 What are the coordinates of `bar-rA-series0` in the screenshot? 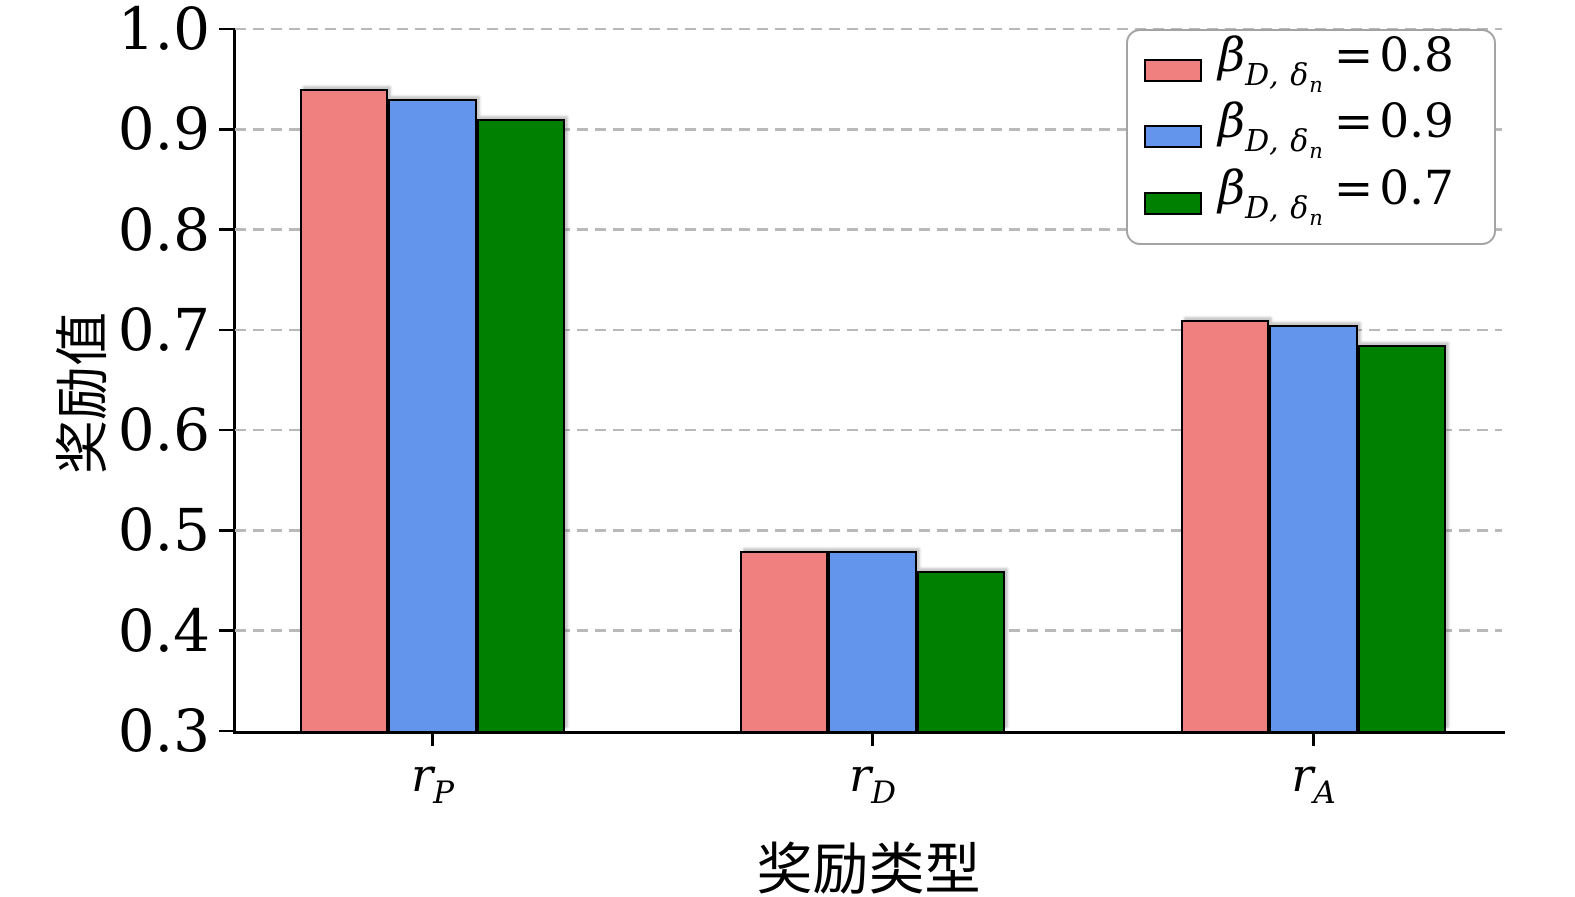 It's located at (1225, 525).